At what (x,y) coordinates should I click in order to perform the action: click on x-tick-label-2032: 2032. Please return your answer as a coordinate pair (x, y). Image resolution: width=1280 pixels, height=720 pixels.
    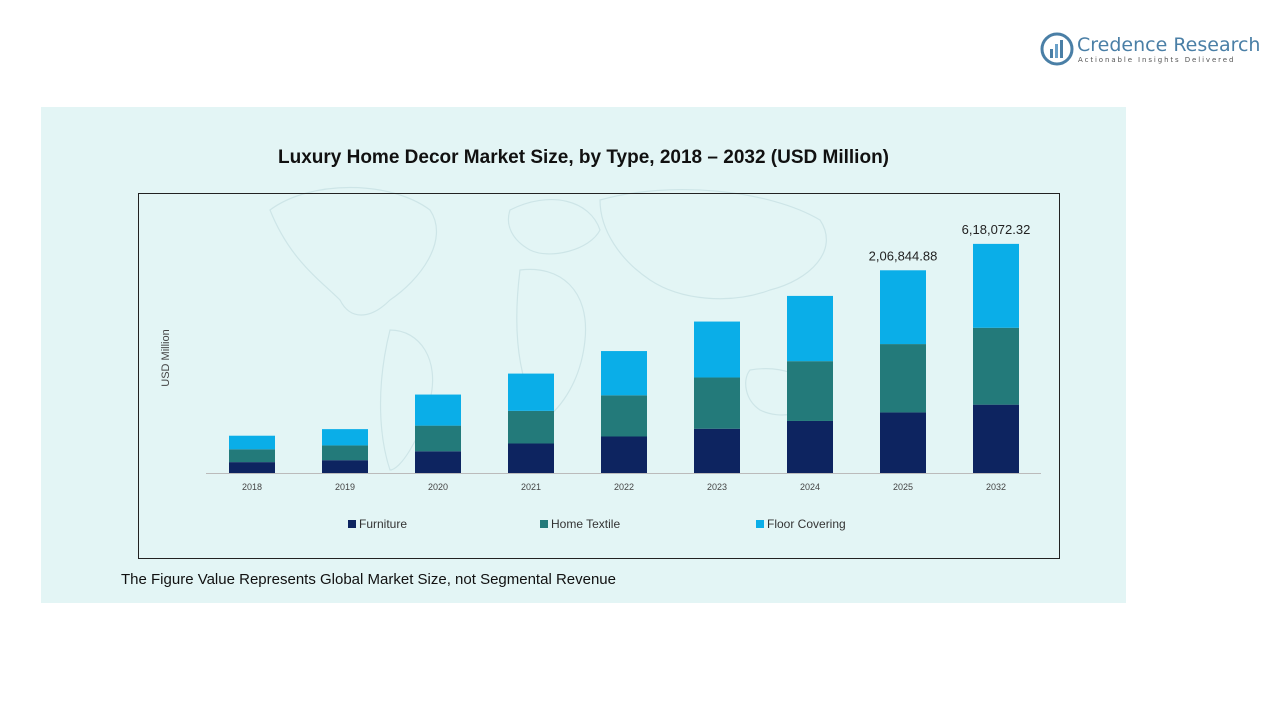
    Looking at the image, I should click on (996, 487).